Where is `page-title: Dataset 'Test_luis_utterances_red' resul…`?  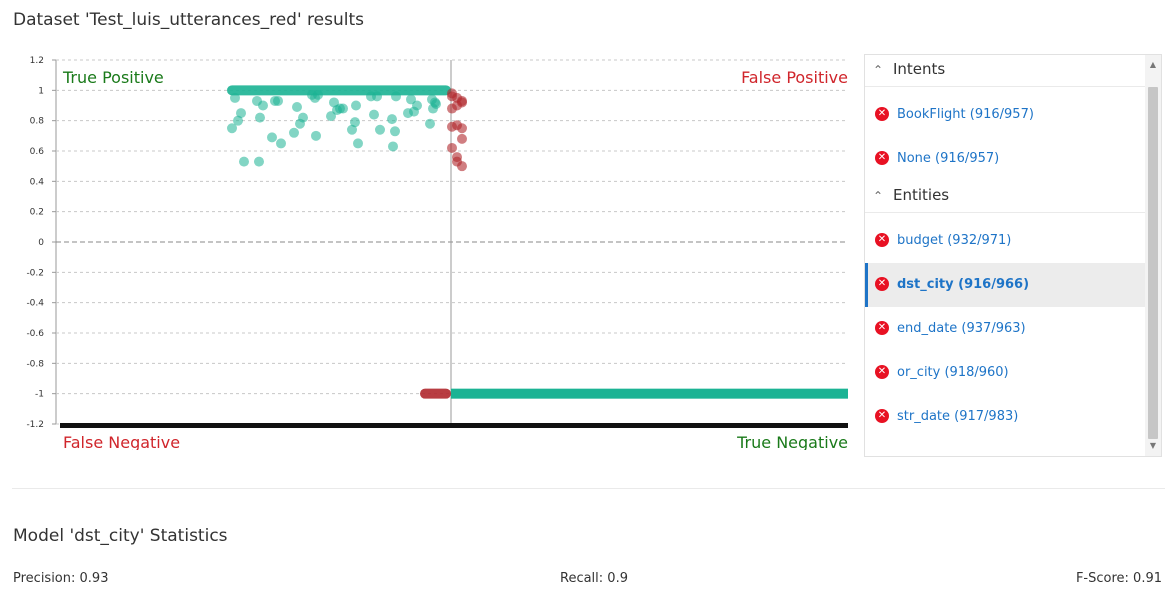 page-title: Dataset 'Test_luis_utterances_red' resul… is located at coordinates (189, 20).